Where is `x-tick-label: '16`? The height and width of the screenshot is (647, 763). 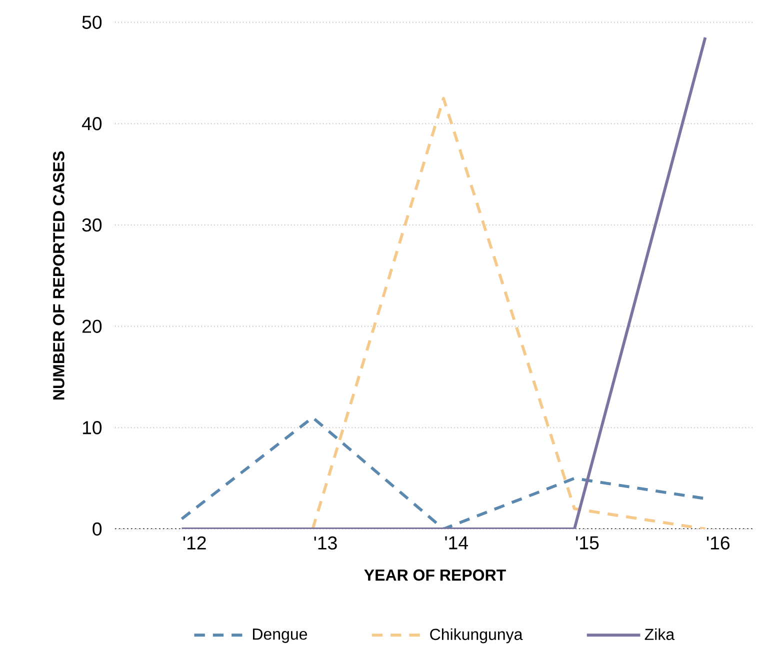
x-tick-label: '16 is located at coordinates (718, 543).